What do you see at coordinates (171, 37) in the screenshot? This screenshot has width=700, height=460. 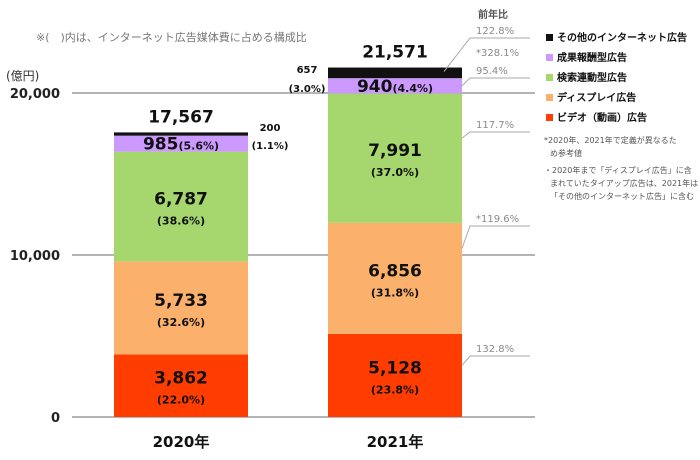 I see `chart-note: ※( )内は、インターネット広告媒体費に占める構成比` at bounding box center [171, 37].